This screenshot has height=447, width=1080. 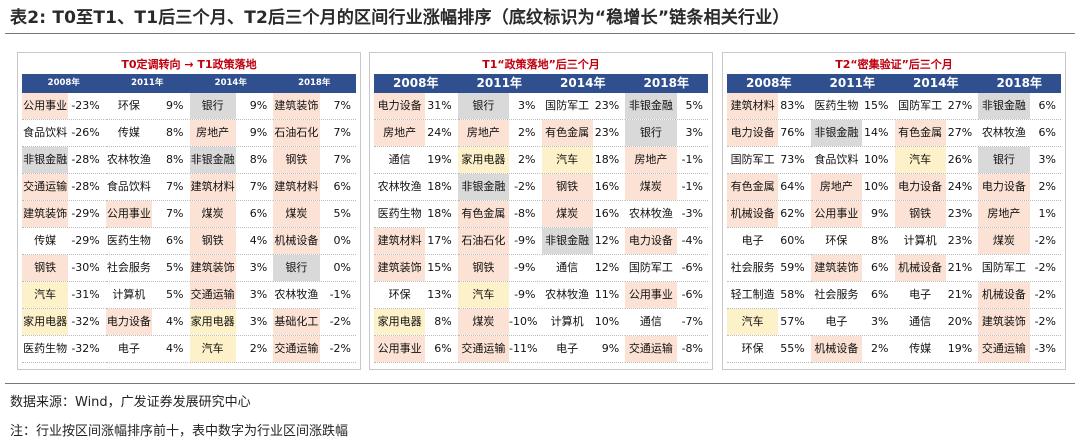 I want to click on table-row: 交通运输 -28% 食品饮料 7% 建筑材料 7% 建筑材料 6%, so click(x=189, y=187).